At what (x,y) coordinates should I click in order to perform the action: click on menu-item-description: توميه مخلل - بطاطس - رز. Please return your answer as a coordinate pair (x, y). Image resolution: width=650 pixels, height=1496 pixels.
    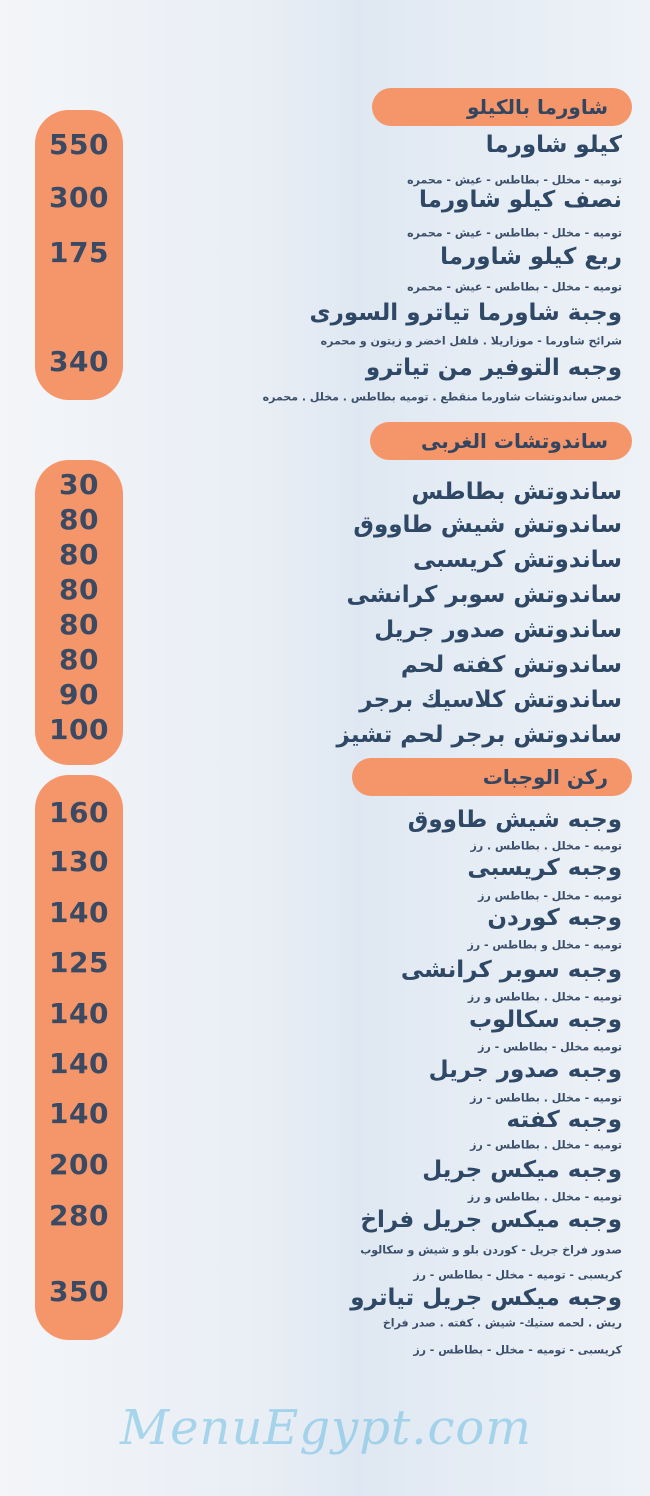
    Looking at the image, I should click on (550, 1047).